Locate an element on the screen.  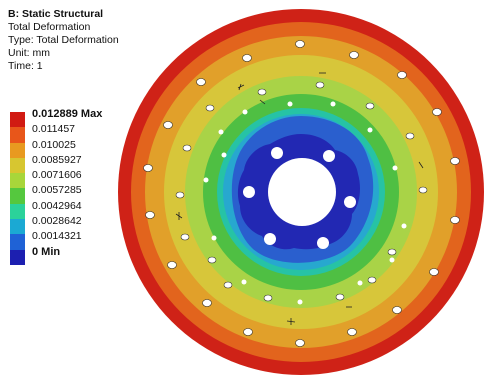
result-name: Total Deformation is located at coordinates (49, 27).